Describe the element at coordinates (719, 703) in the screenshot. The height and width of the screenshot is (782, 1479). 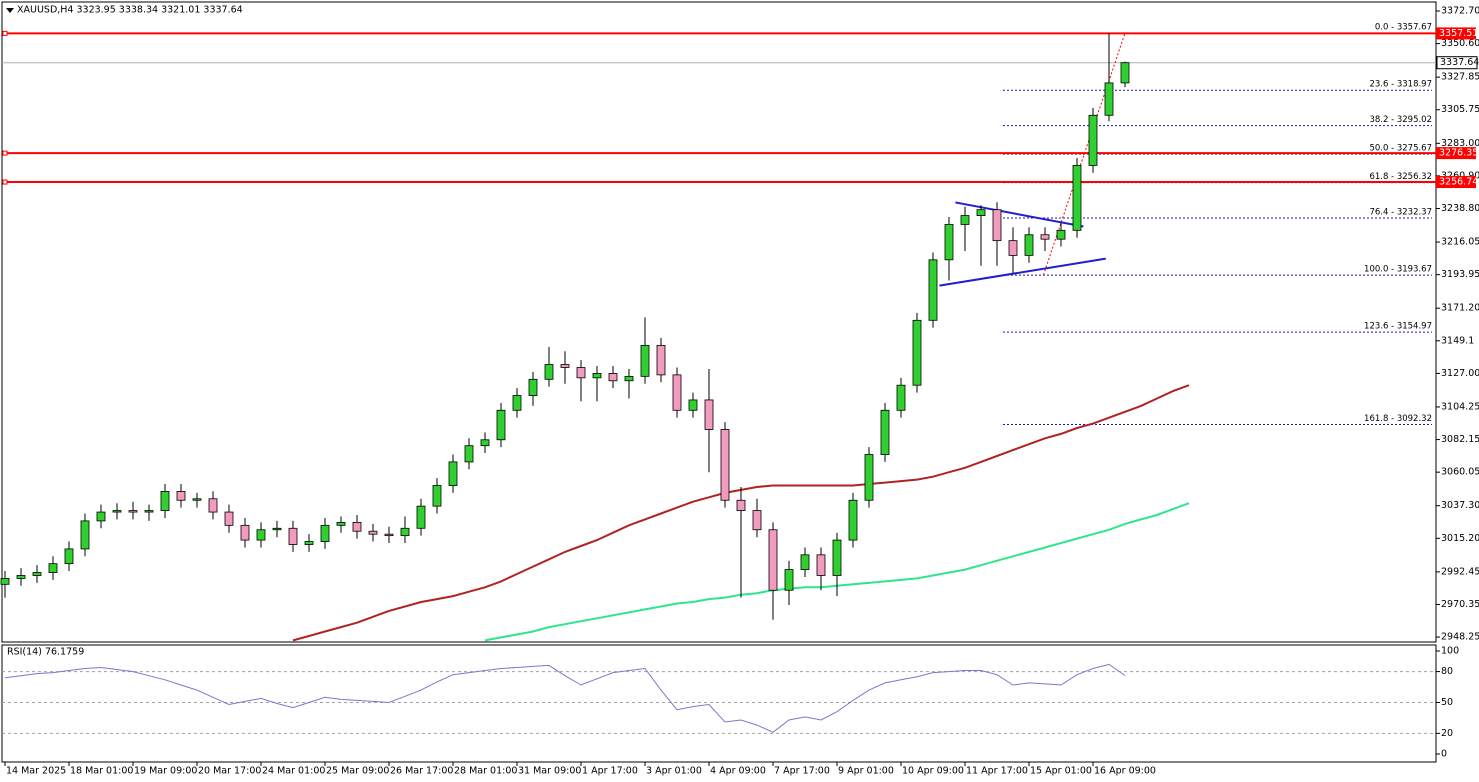
I see `rsi-panel` at that location.